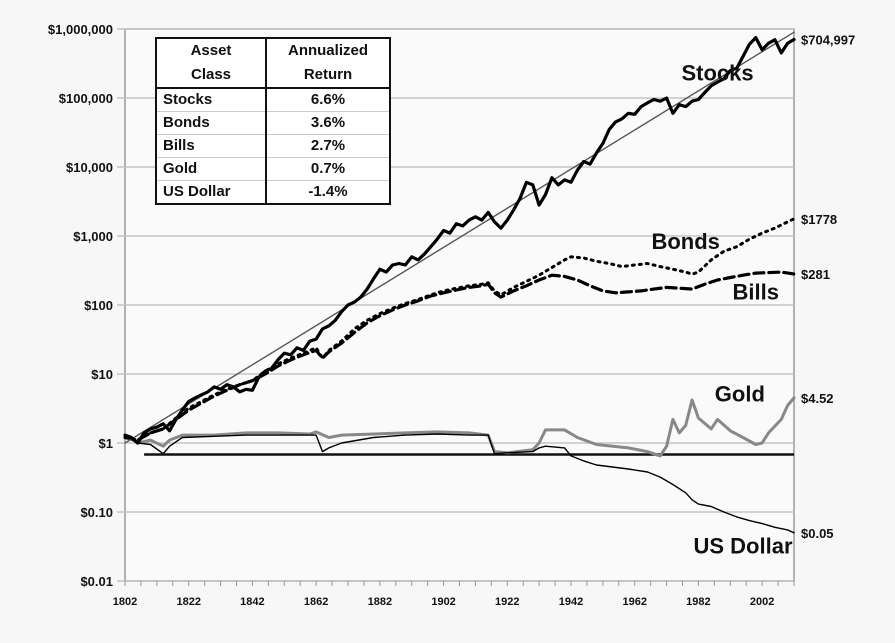 The height and width of the screenshot is (643, 895). What do you see at coordinates (817, 533) in the screenshot?
I see `end-label-us-dollar: $0.05` at bounding box center [817, 533].